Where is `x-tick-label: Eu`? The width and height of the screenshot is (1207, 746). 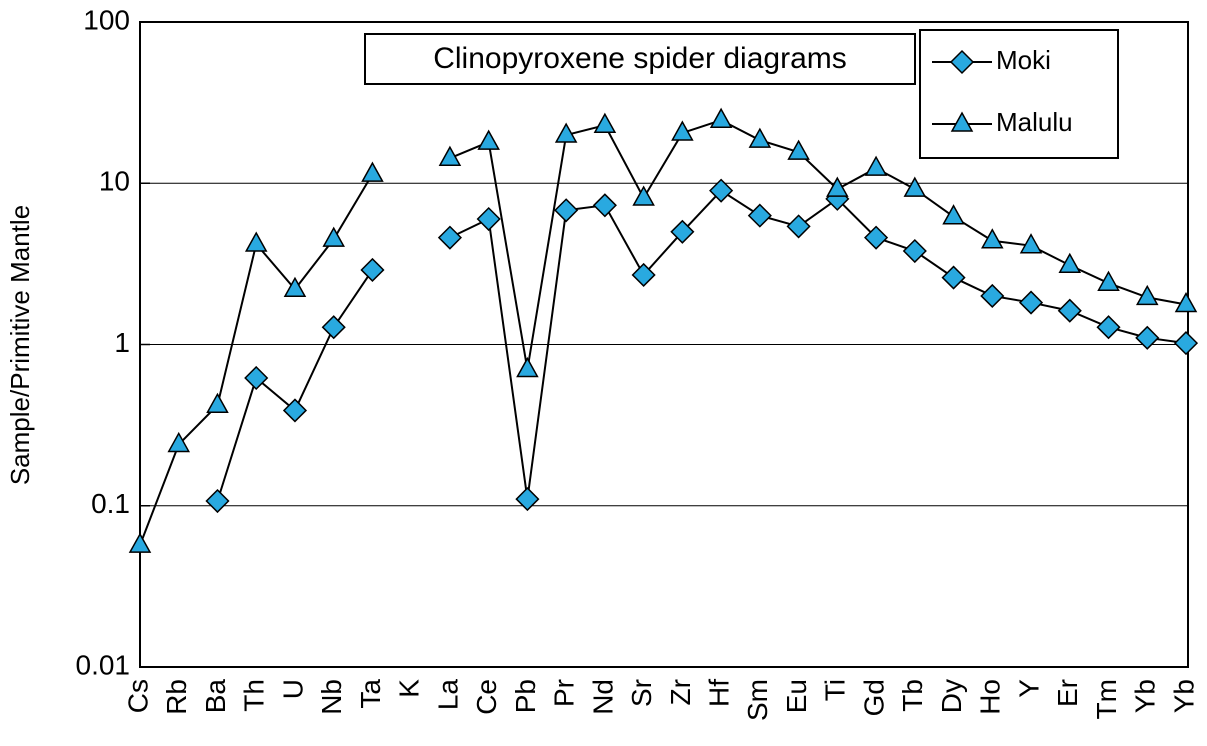
x-tick-label: Eu is located at coordinates (796, 696).